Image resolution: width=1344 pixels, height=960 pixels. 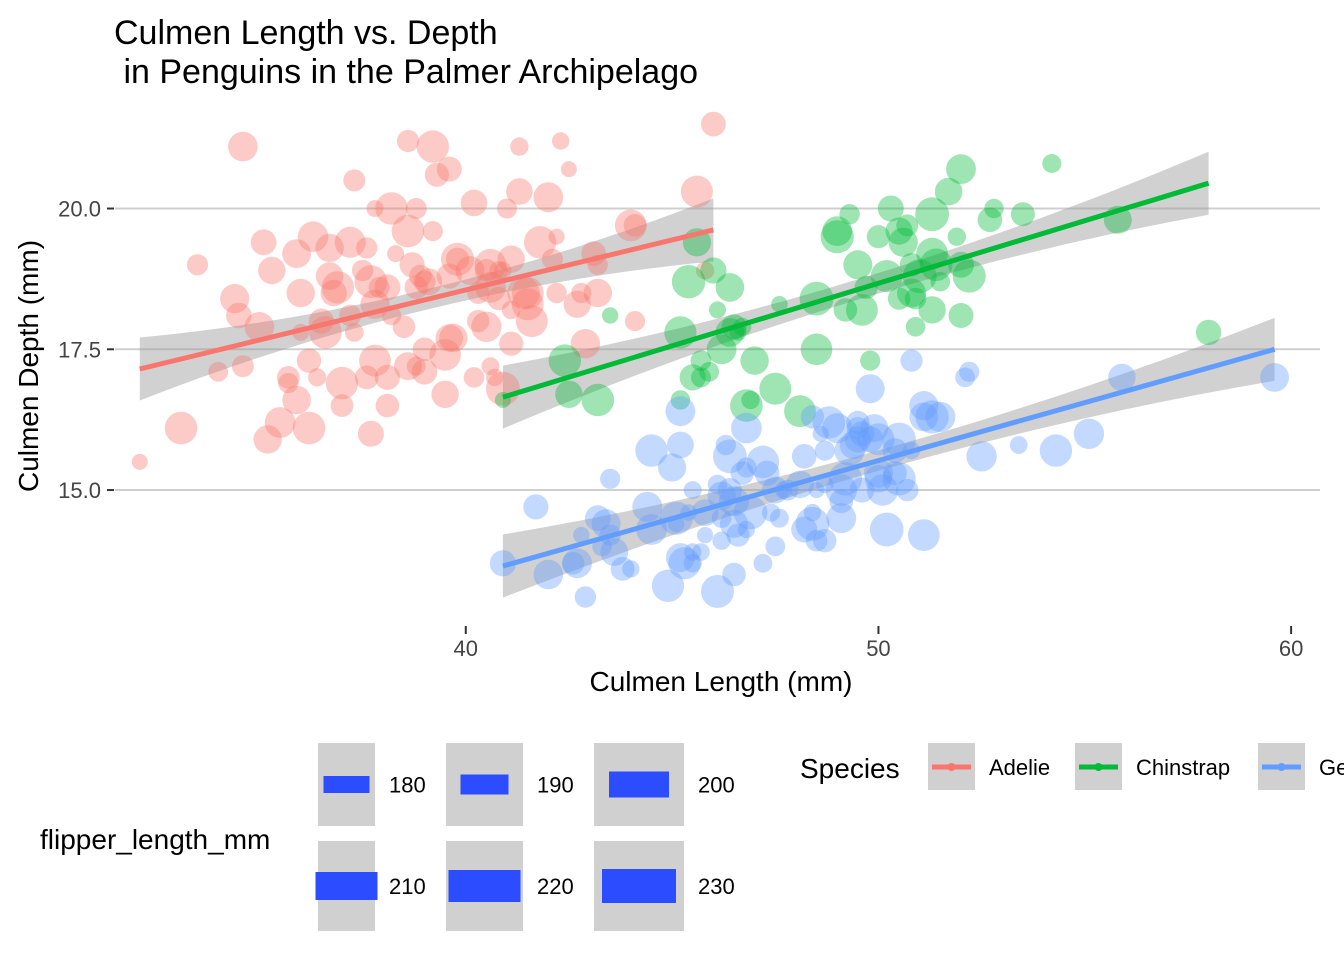 I want to click on x-tick-label: 50, so click(x=878, y=648).